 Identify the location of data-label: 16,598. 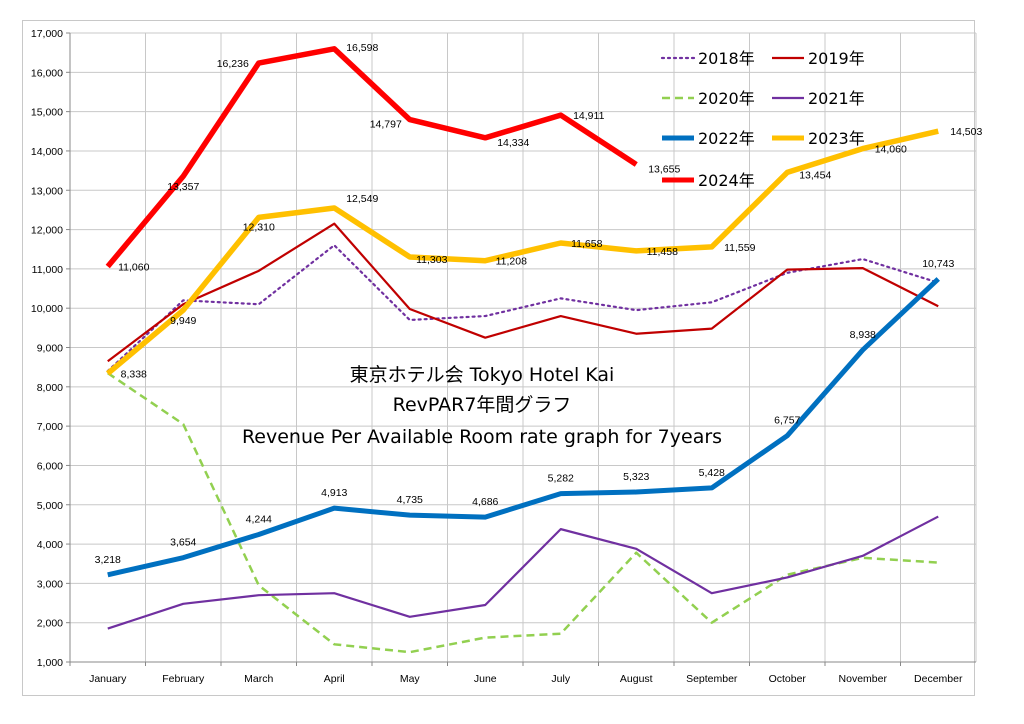
(362, 48).